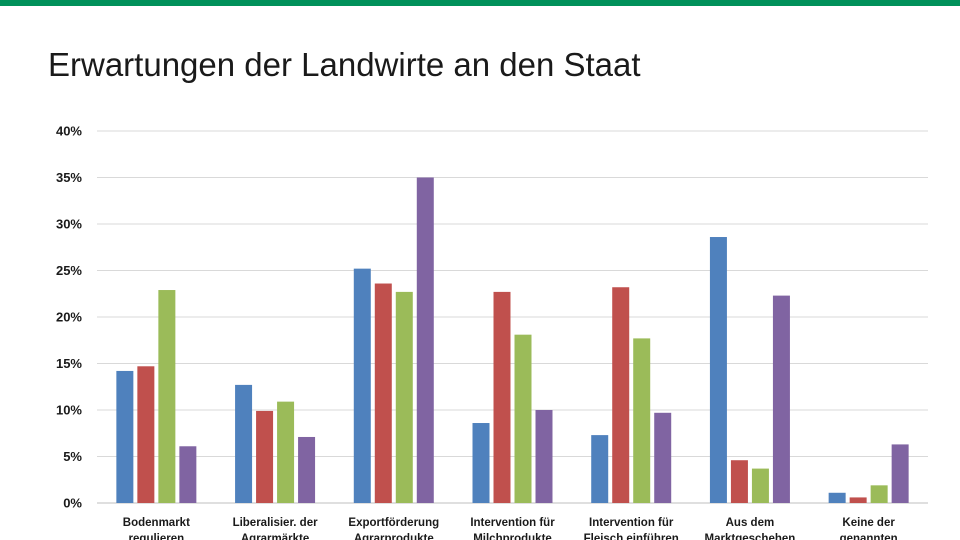 The image size is (960, 540). I want to click on x-category-label: Milchprodukte, so click(512, 536).